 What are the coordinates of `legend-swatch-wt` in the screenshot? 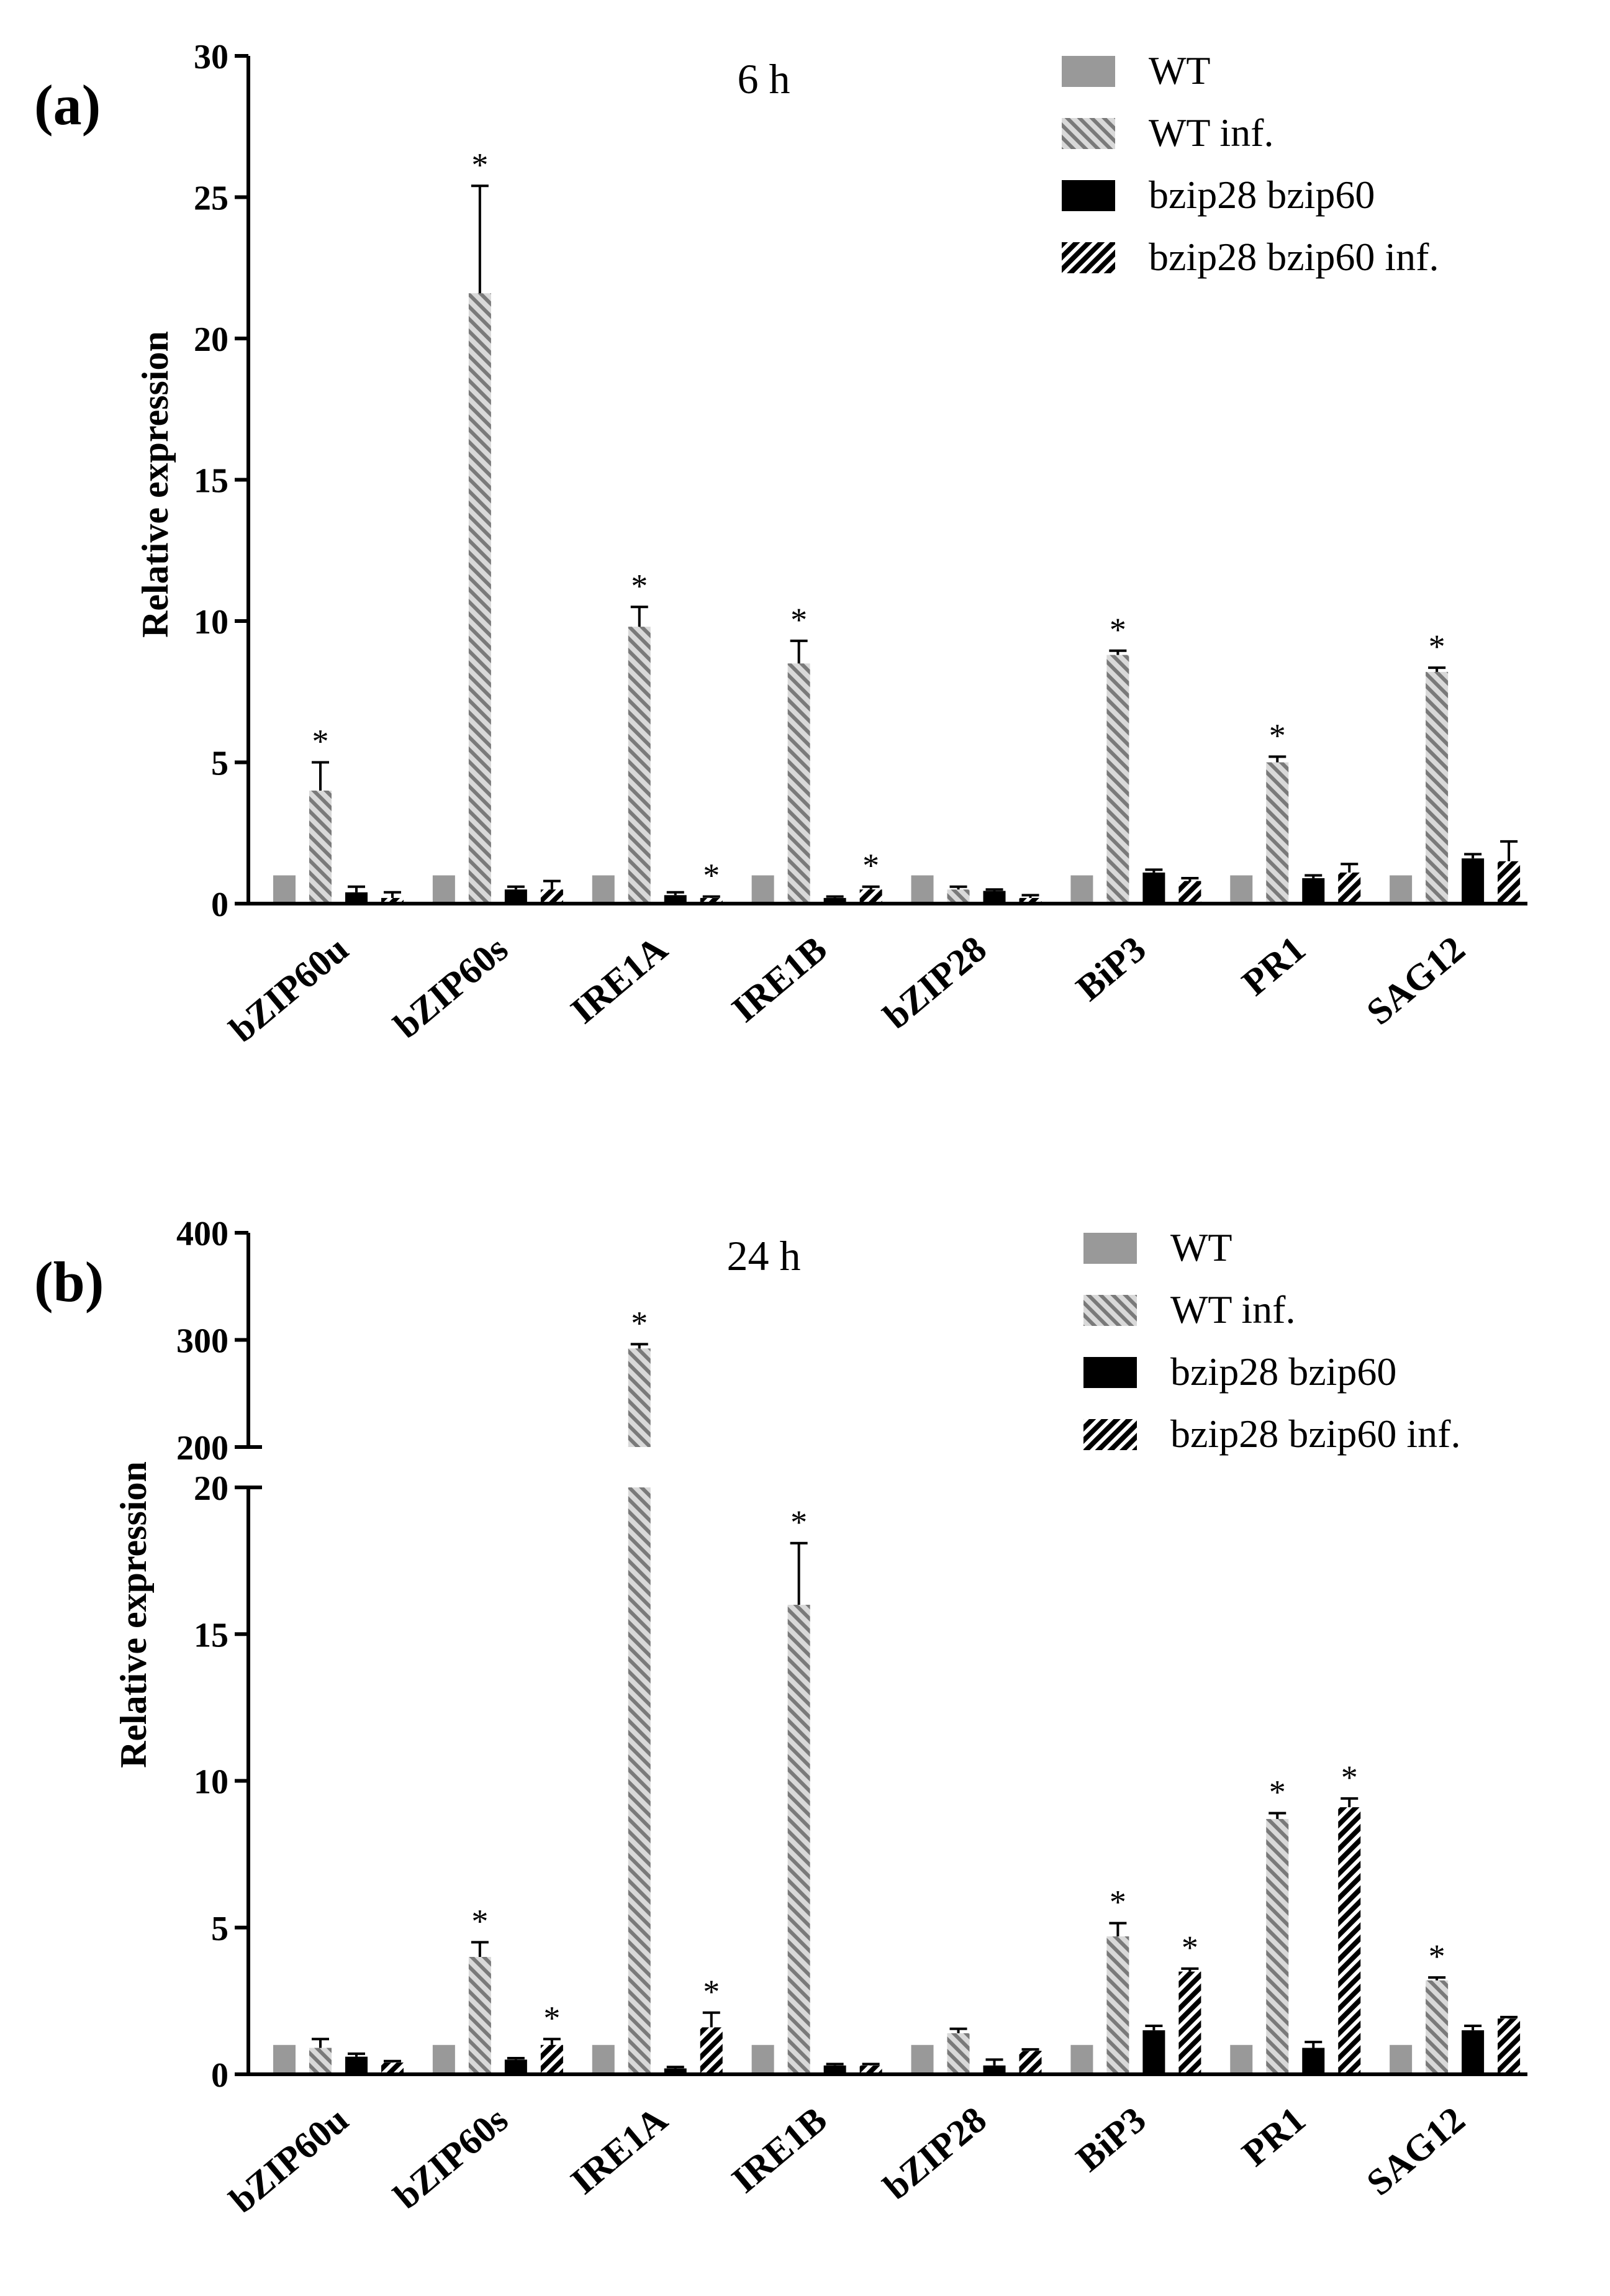 It's located at (1110, 1248).